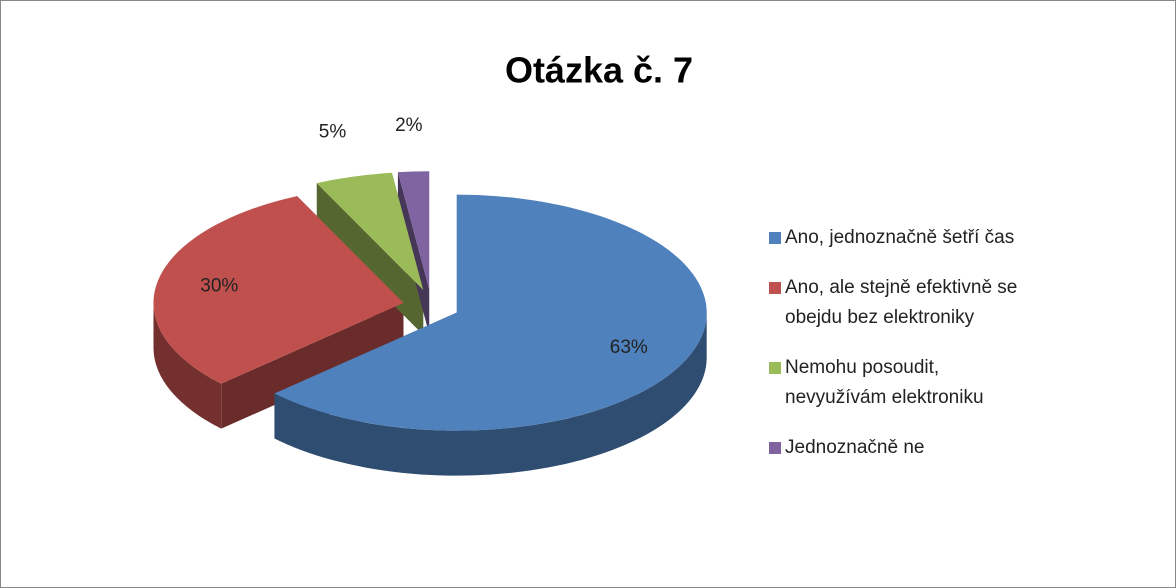 This screenshot has width=1176, height=588. Describe the element at coordinates (855, 447) in the screenshot. I see `legend-label: Jednoznačně ne` at that location.